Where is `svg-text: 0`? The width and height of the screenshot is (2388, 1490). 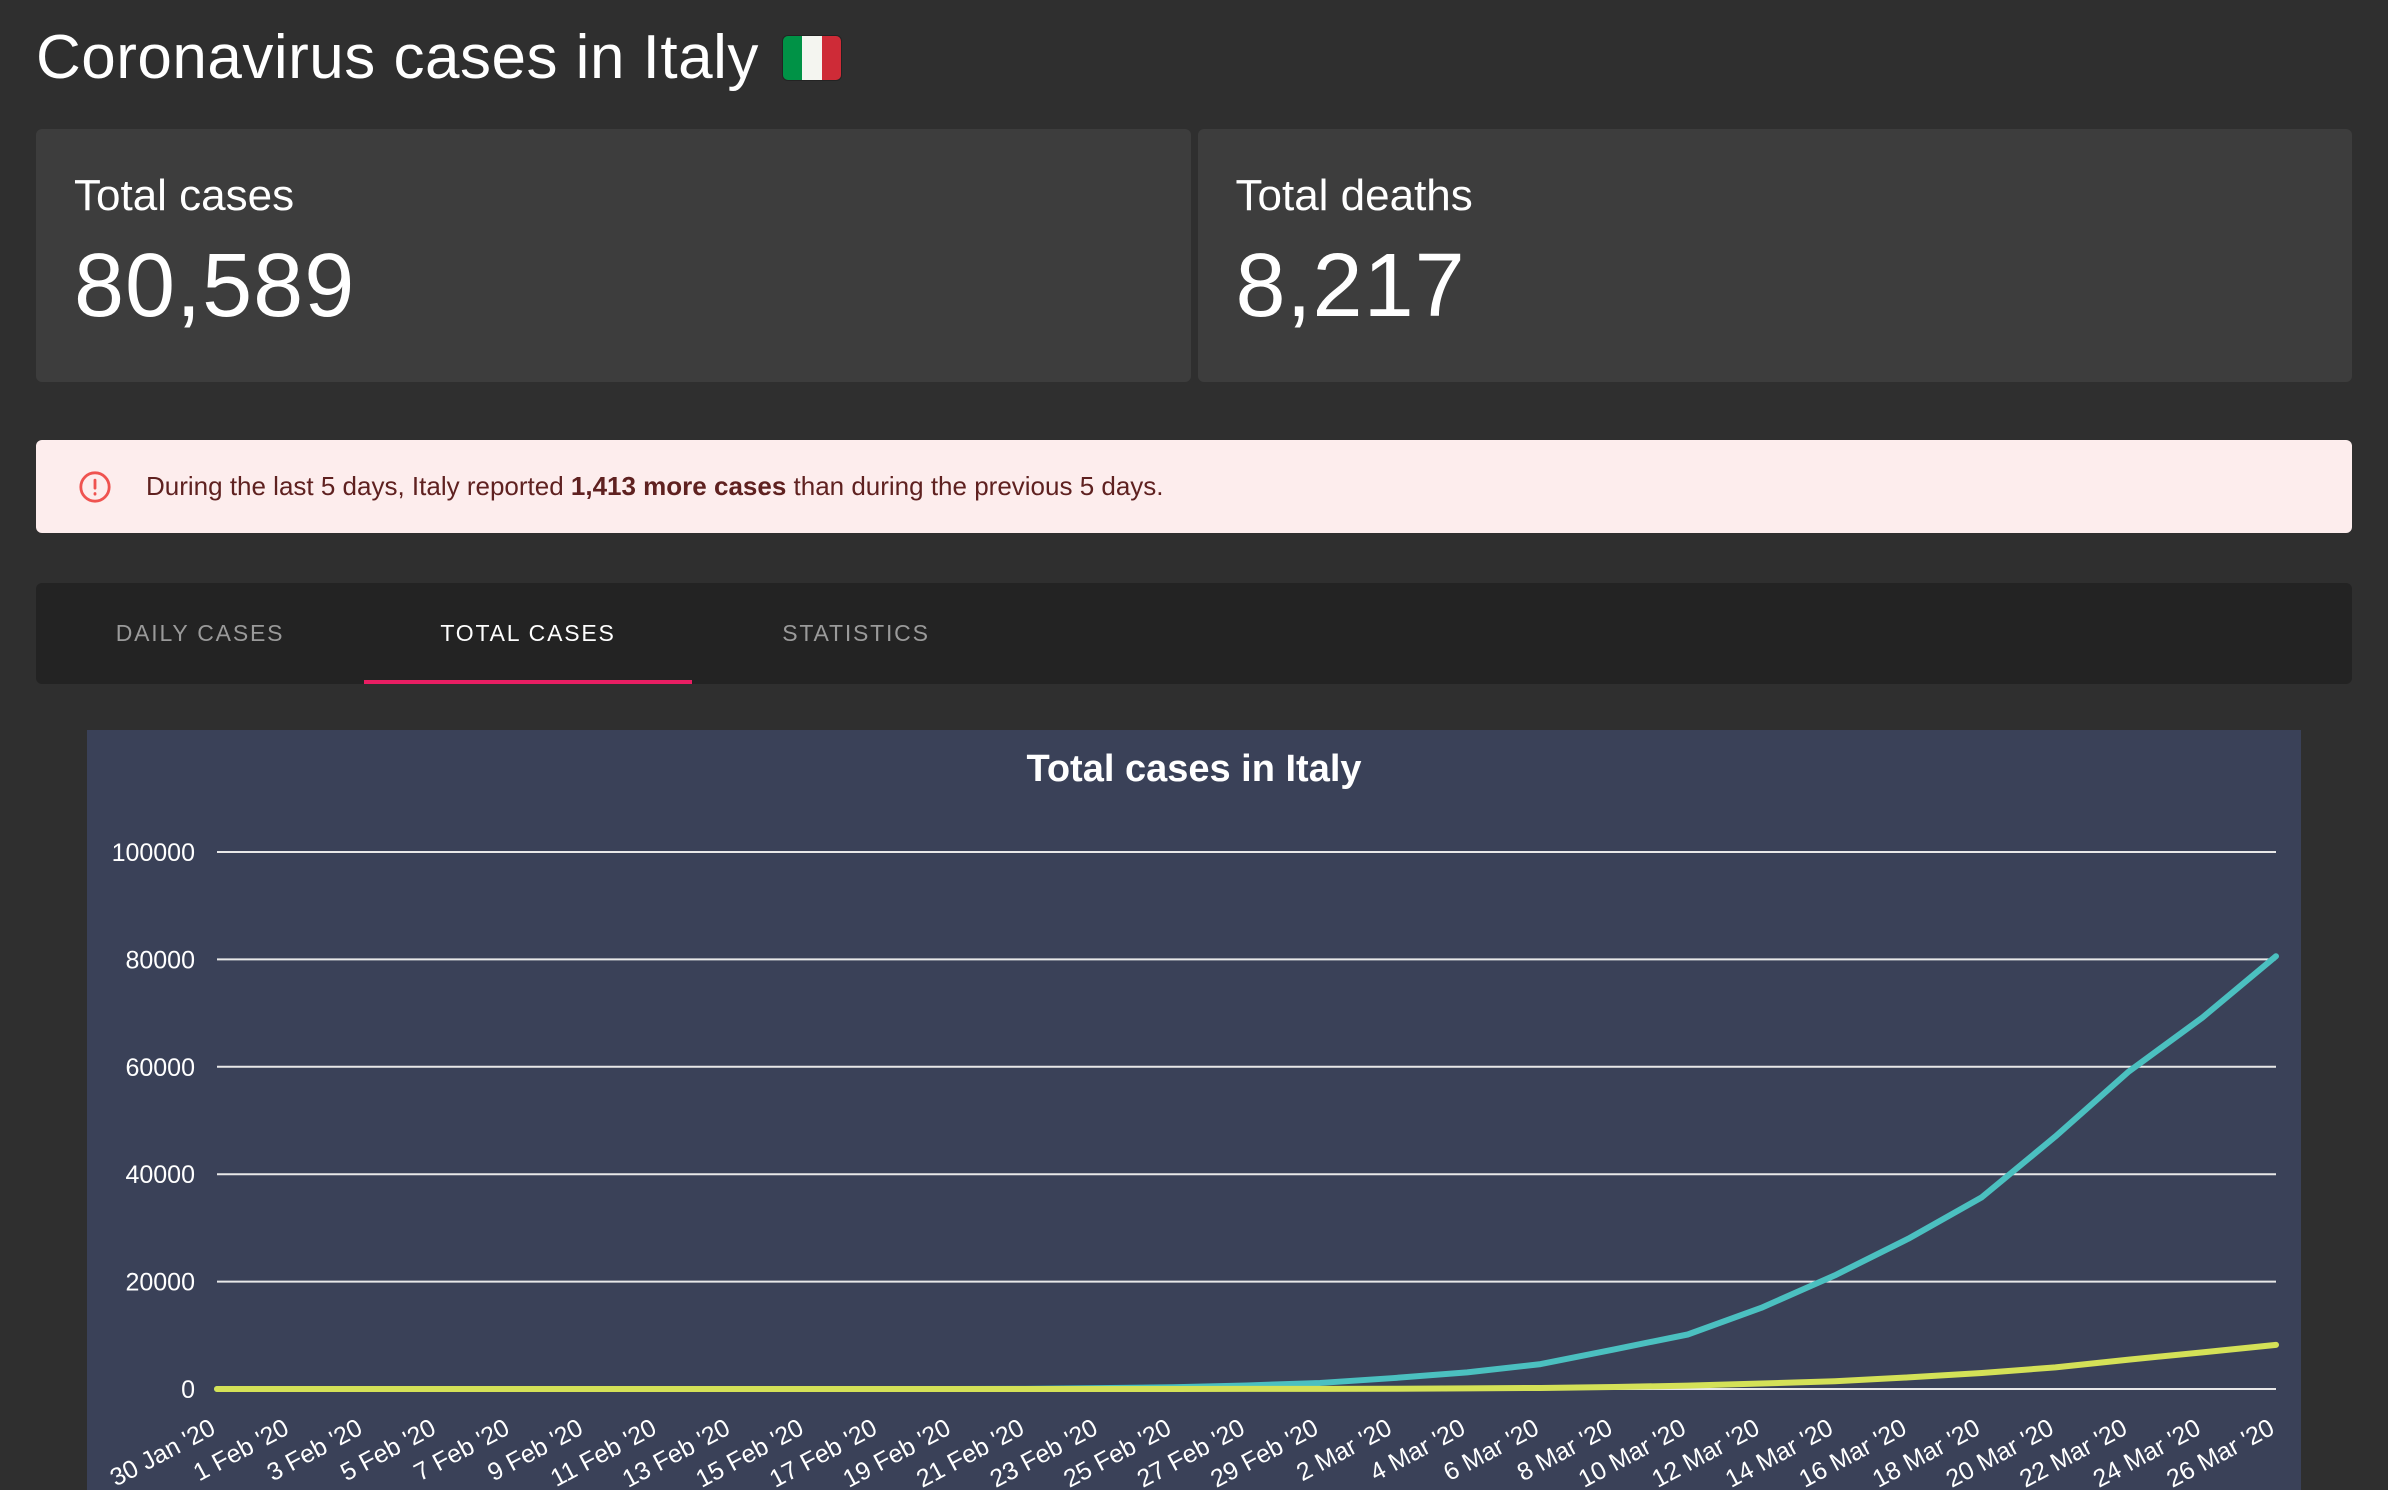 svg-text: 0 is located at coordinates (188, 1390).